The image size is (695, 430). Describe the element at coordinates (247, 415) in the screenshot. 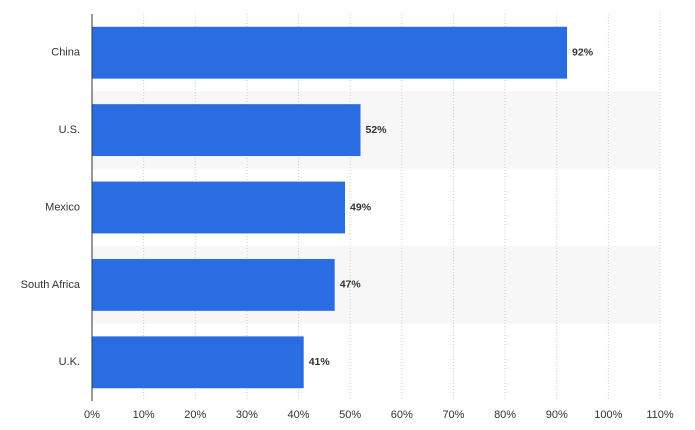

I see `x-tick-label: 30%` at that location.